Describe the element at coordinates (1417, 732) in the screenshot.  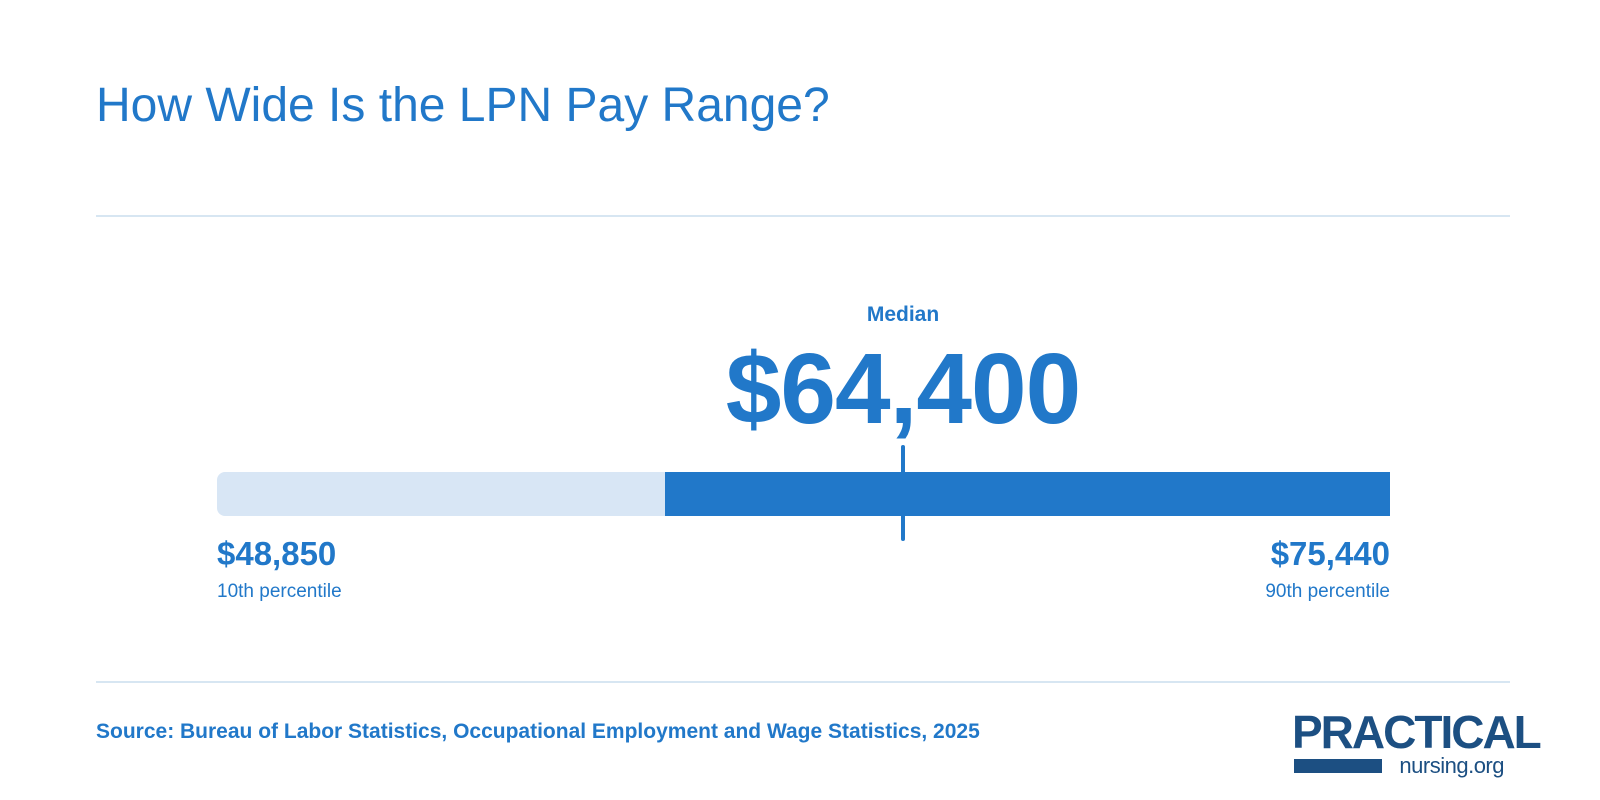
I see `logo-wordmark: PRACTICAL` at that location.